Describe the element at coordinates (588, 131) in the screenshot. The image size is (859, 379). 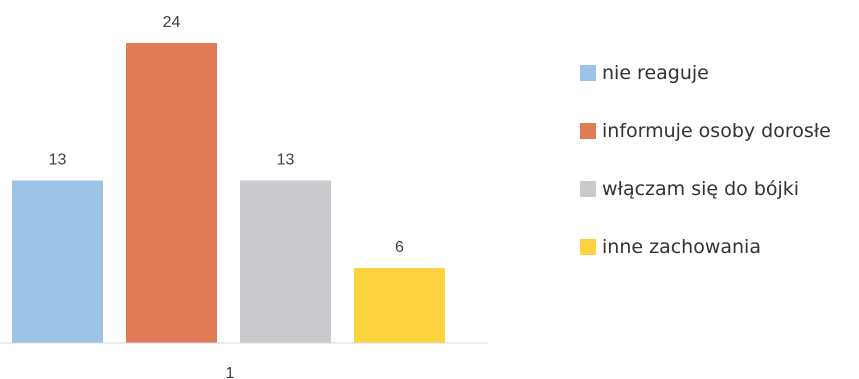
I see `legend-swatch-informuje-osoby-dorosle` at that location.